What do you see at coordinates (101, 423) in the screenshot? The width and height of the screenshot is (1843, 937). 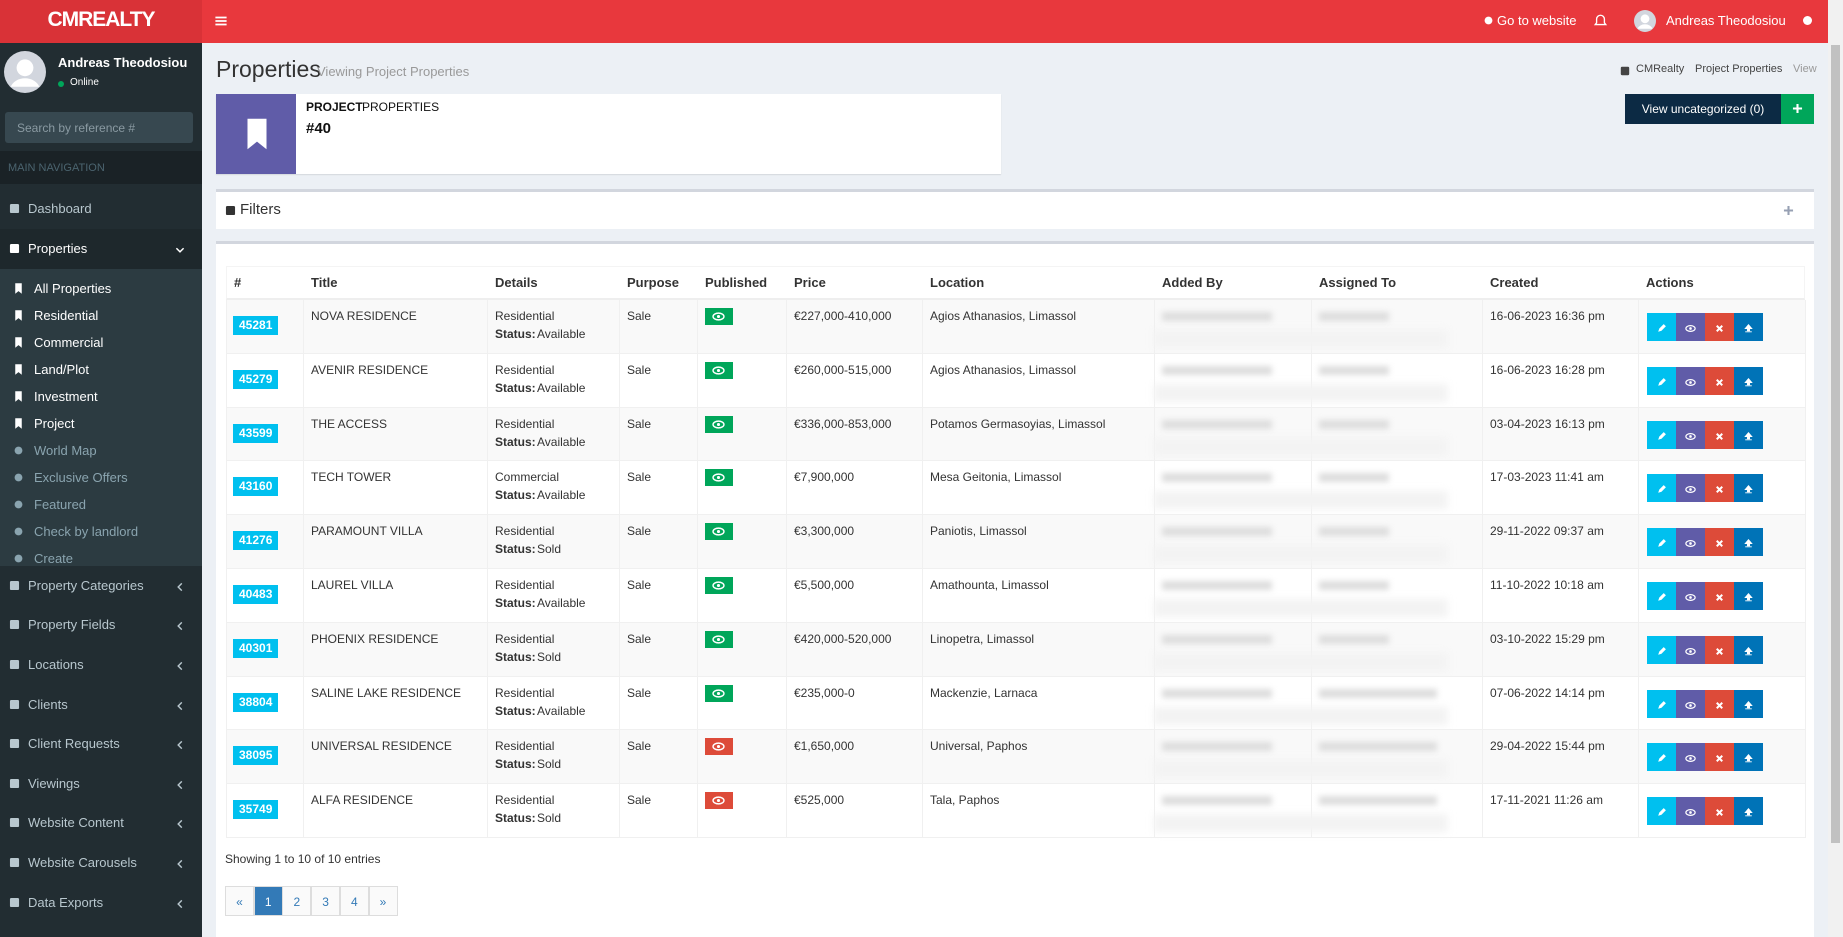 I see `submenu-item: Project` at bounding box center [101, 423].